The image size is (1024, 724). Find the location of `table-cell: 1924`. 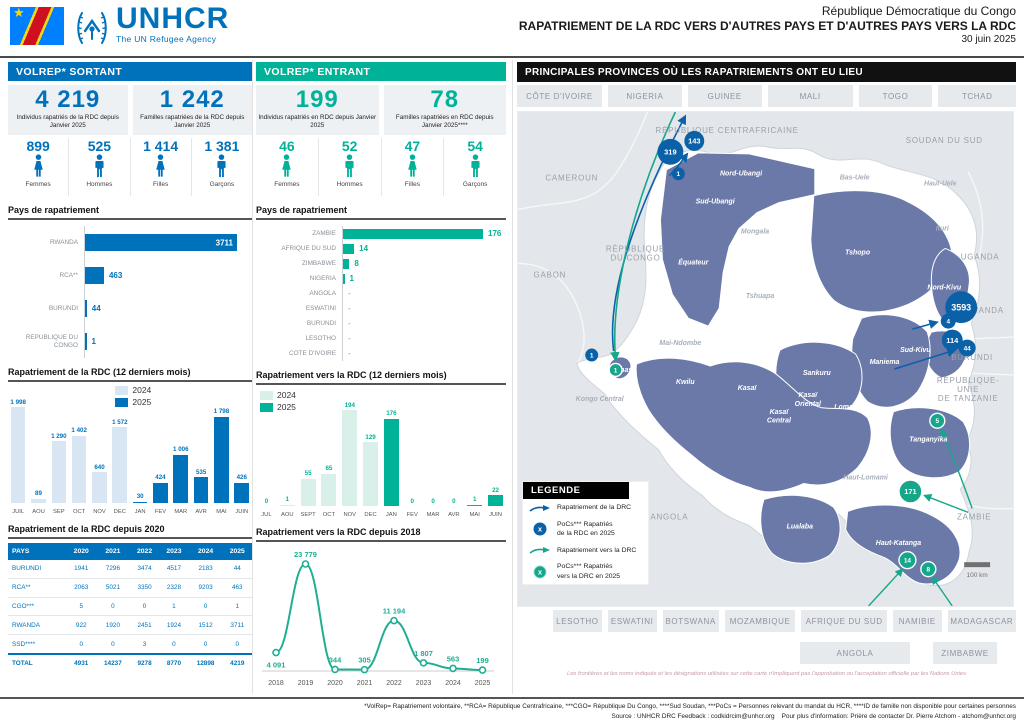

table-cell: 1924 is located at coordinates (174, 625).